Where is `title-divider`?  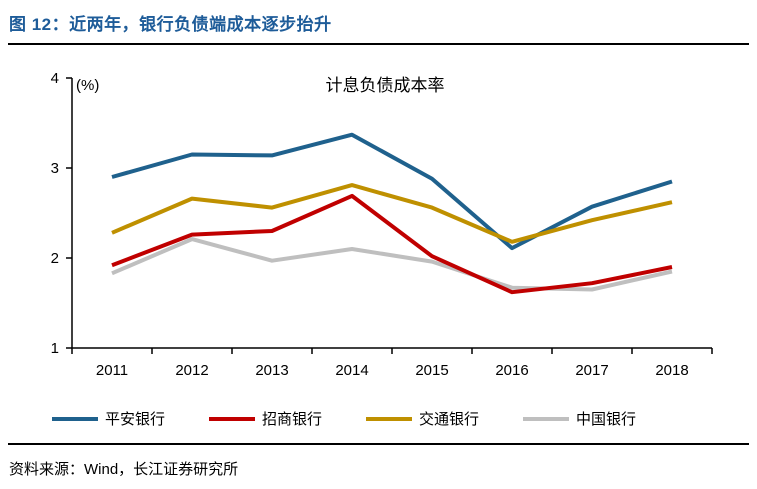 title-divider is located at coordinates (378, 44).